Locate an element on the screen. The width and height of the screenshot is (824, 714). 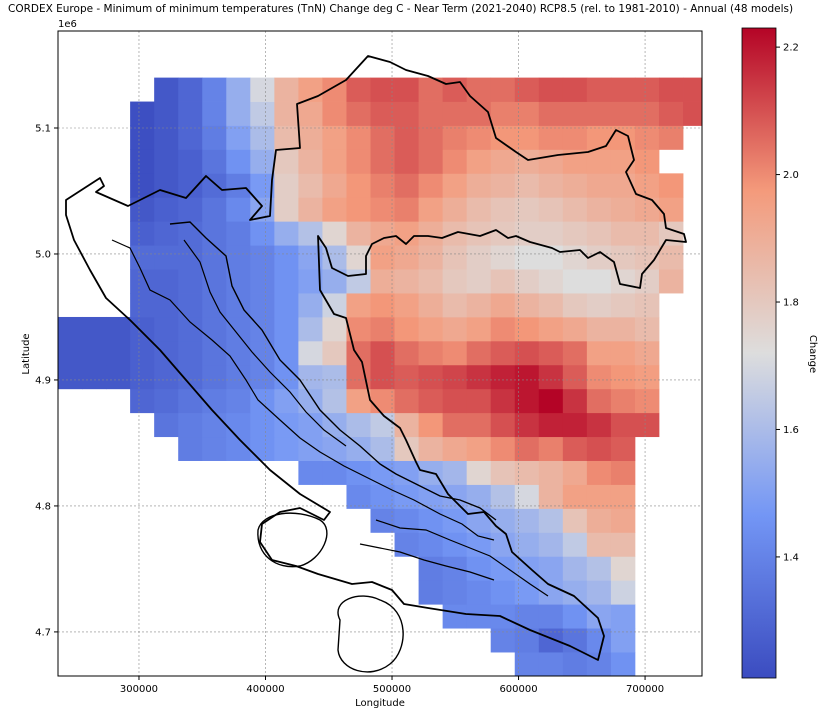
x-tick-label: 300000 is located at coordinates (139, 689).